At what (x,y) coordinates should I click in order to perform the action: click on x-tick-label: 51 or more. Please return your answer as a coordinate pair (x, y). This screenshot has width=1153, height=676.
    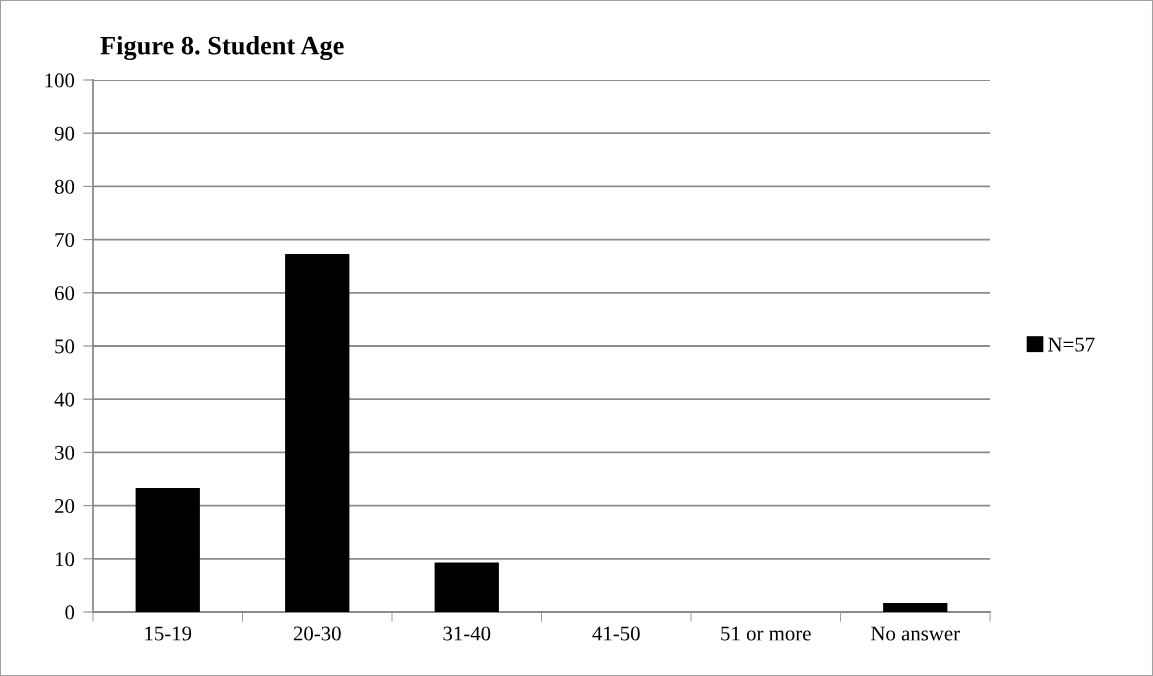
    Looking at the image, I should click on (766, 633).